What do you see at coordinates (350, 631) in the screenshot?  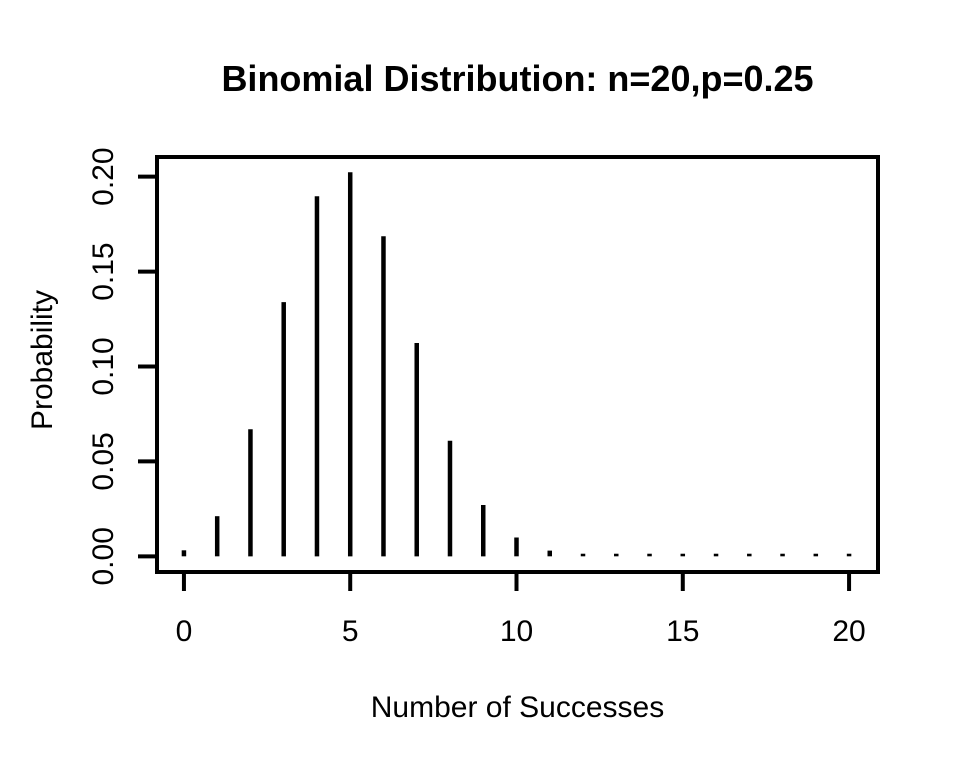 I see `x-axis-tick-label: 5` at bounding box center [350, 631].